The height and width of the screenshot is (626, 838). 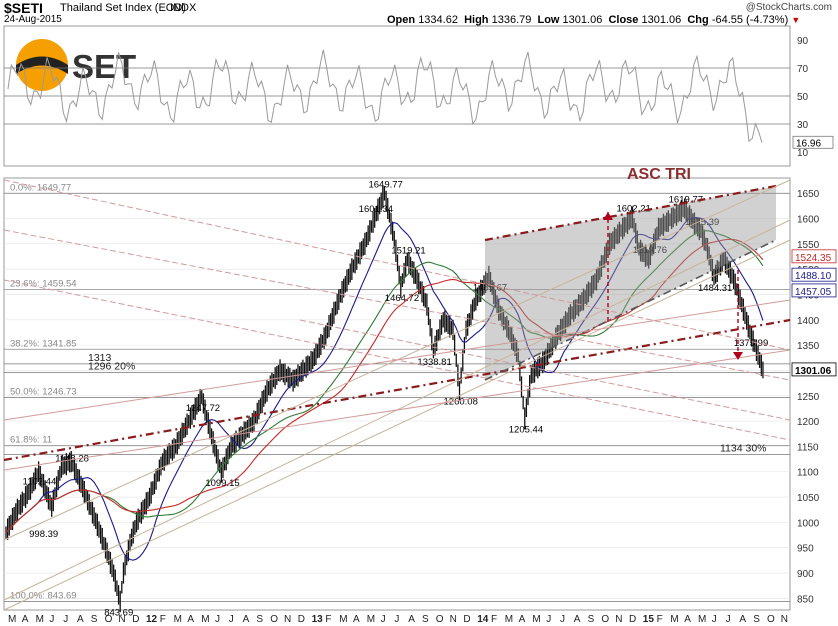 What do you see at coordinates (476, 20) in the screenshot?
I see `high-label: High` at bounding box center [476, 20].